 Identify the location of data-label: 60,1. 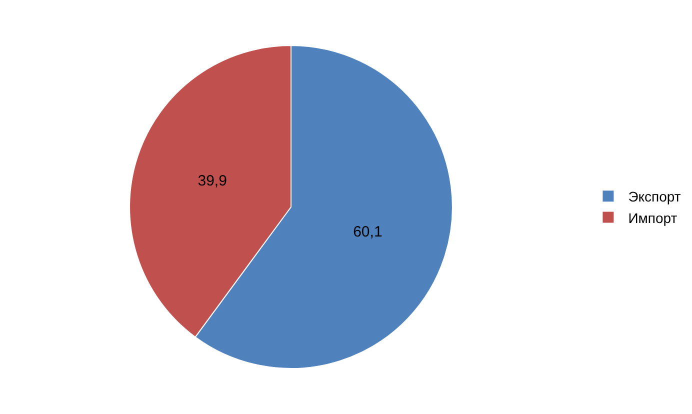
(367, 232).